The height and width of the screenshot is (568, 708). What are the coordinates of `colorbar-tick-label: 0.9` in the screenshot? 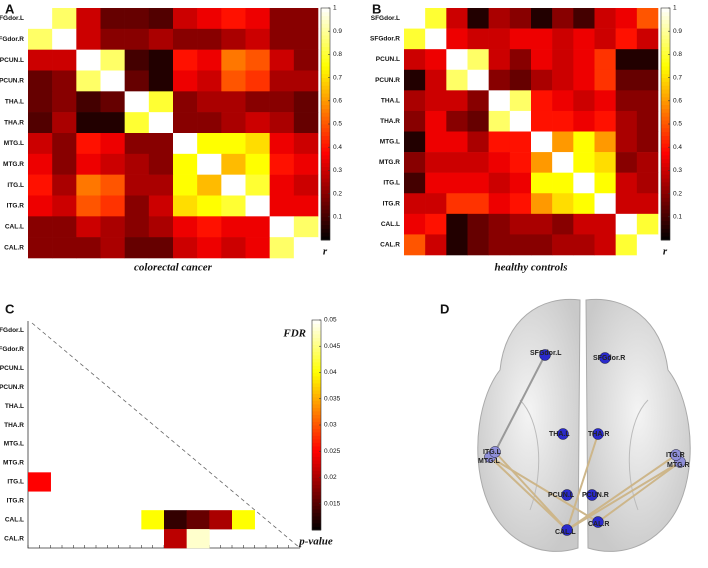 It's located at (677, 31).